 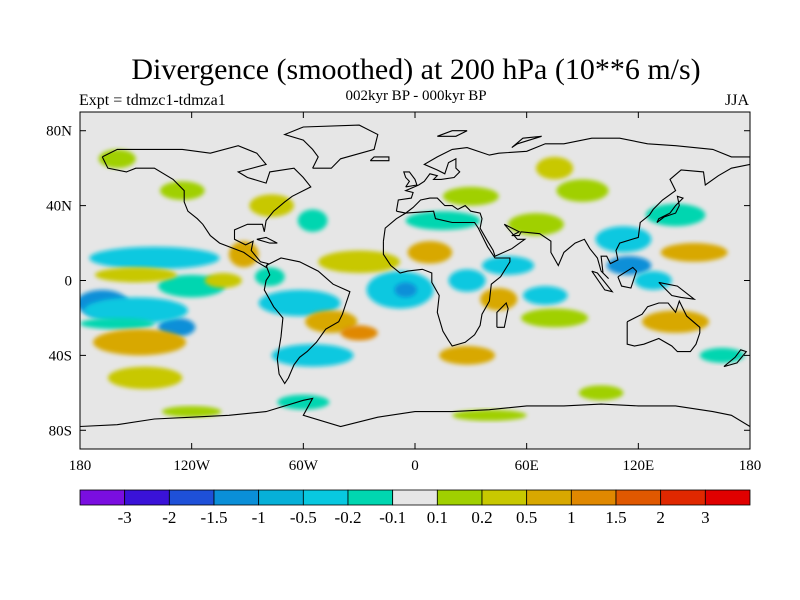 I want to click on lat-tick-label: 80S, so click(x=60, y=431).